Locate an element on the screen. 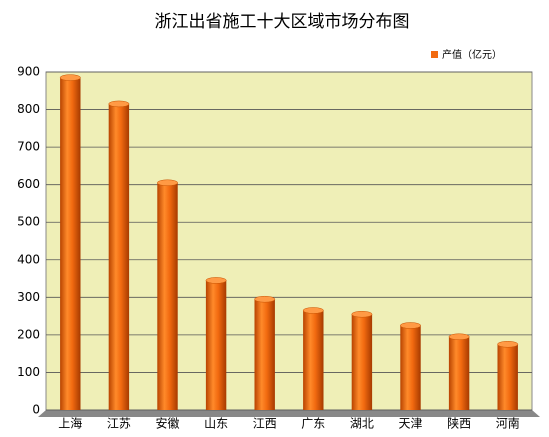  x-tick-label: 河南 is located at coordinates (508, 423).